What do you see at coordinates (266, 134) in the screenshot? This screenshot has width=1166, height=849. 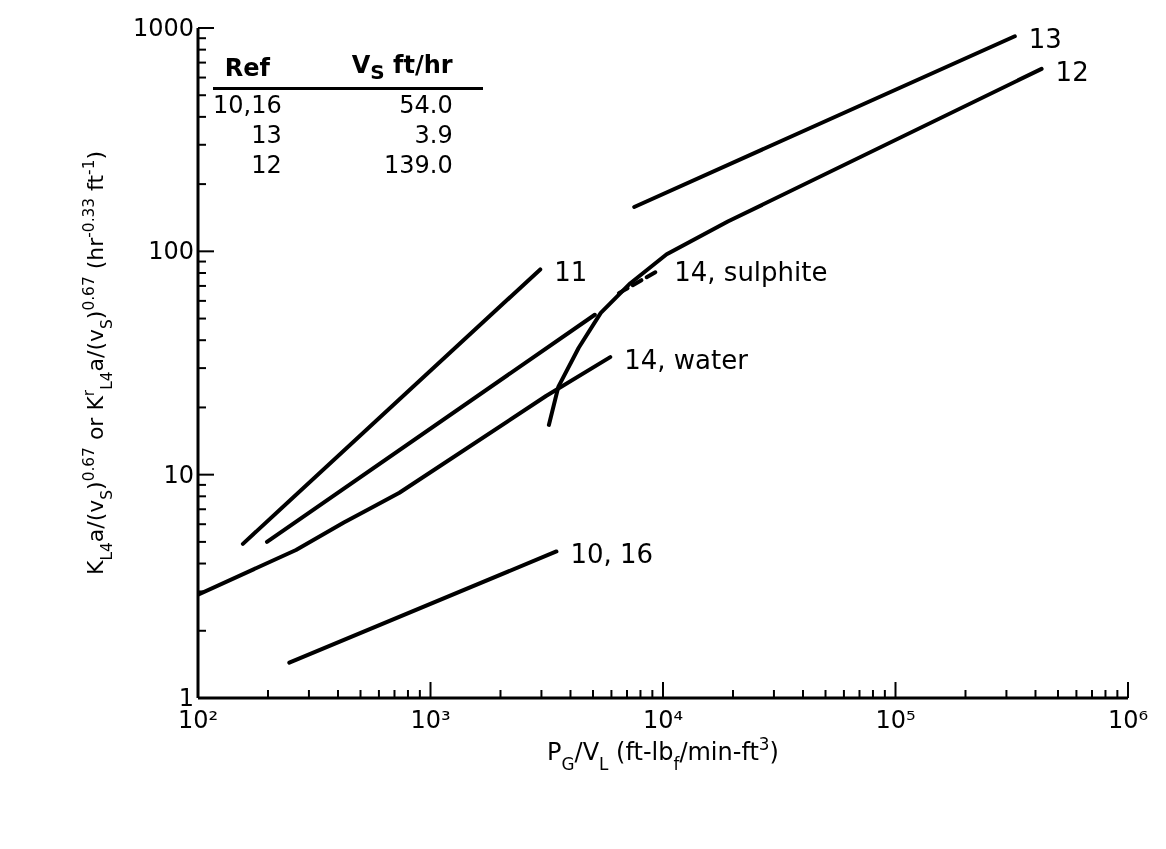 I see `annotation: 13` at bounding box center [266, 134].